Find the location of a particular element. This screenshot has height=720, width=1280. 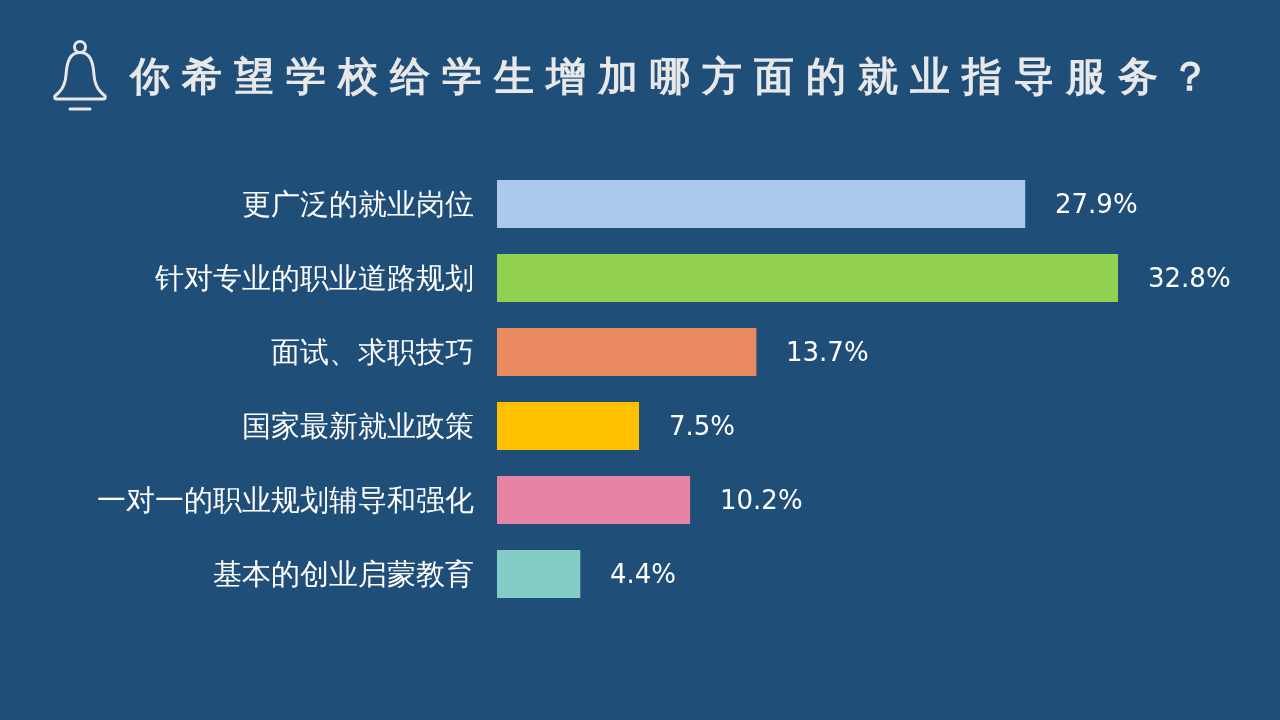

data-label: 27.9% is located at coordinates (1096, 204).